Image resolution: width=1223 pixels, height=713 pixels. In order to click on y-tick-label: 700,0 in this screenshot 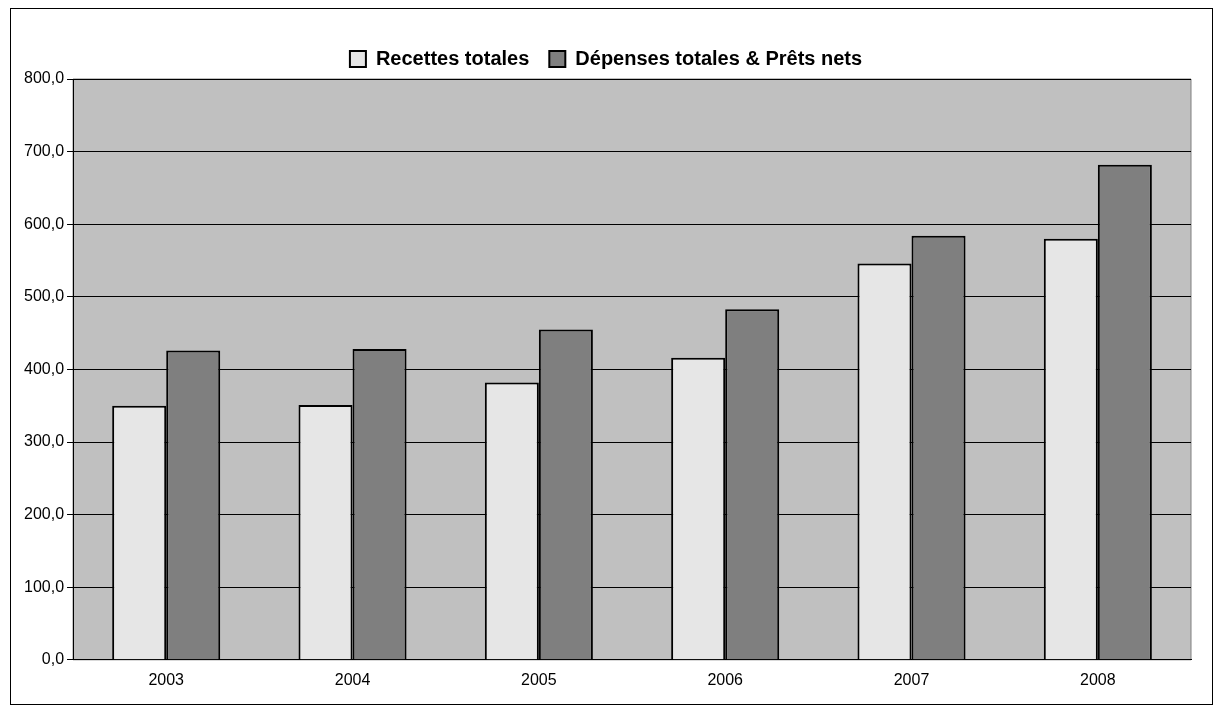, I will do `click(44, 151)`.